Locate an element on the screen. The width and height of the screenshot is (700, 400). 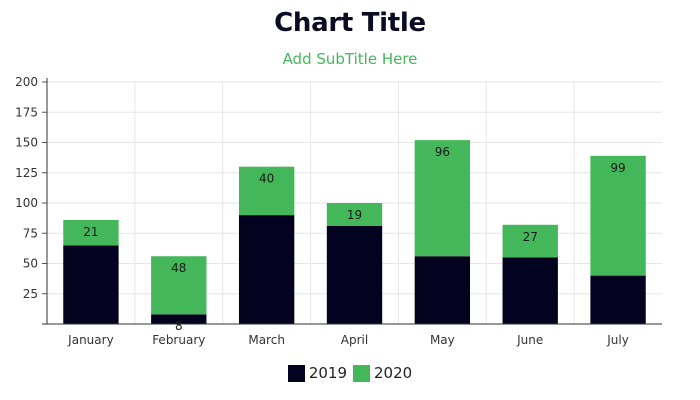
legend-label-2020: 2020 is located at coordinates (393, 373).